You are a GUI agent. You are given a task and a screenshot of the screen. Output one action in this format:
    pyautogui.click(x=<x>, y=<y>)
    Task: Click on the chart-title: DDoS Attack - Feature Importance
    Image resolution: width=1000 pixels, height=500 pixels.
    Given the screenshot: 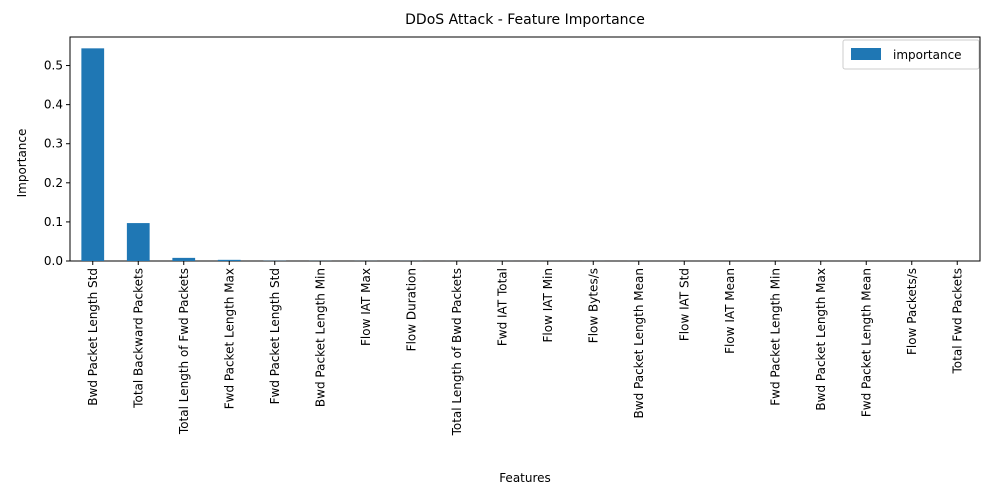 What is the action you would take?
    pyautogui.click(x=525, y=20)
    